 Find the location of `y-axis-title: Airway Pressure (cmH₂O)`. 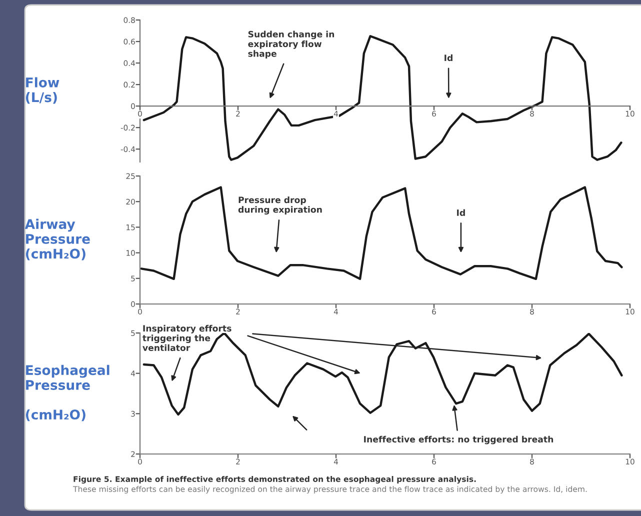

y-axis-title: Airway Pressure (cmH₂O) is located at coordinates (57, 239).